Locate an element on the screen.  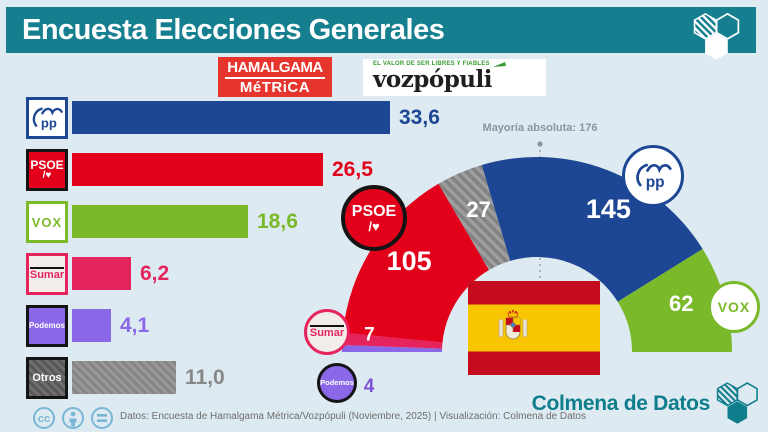
vox-badge: VOX is located at coordinates (734, 307).